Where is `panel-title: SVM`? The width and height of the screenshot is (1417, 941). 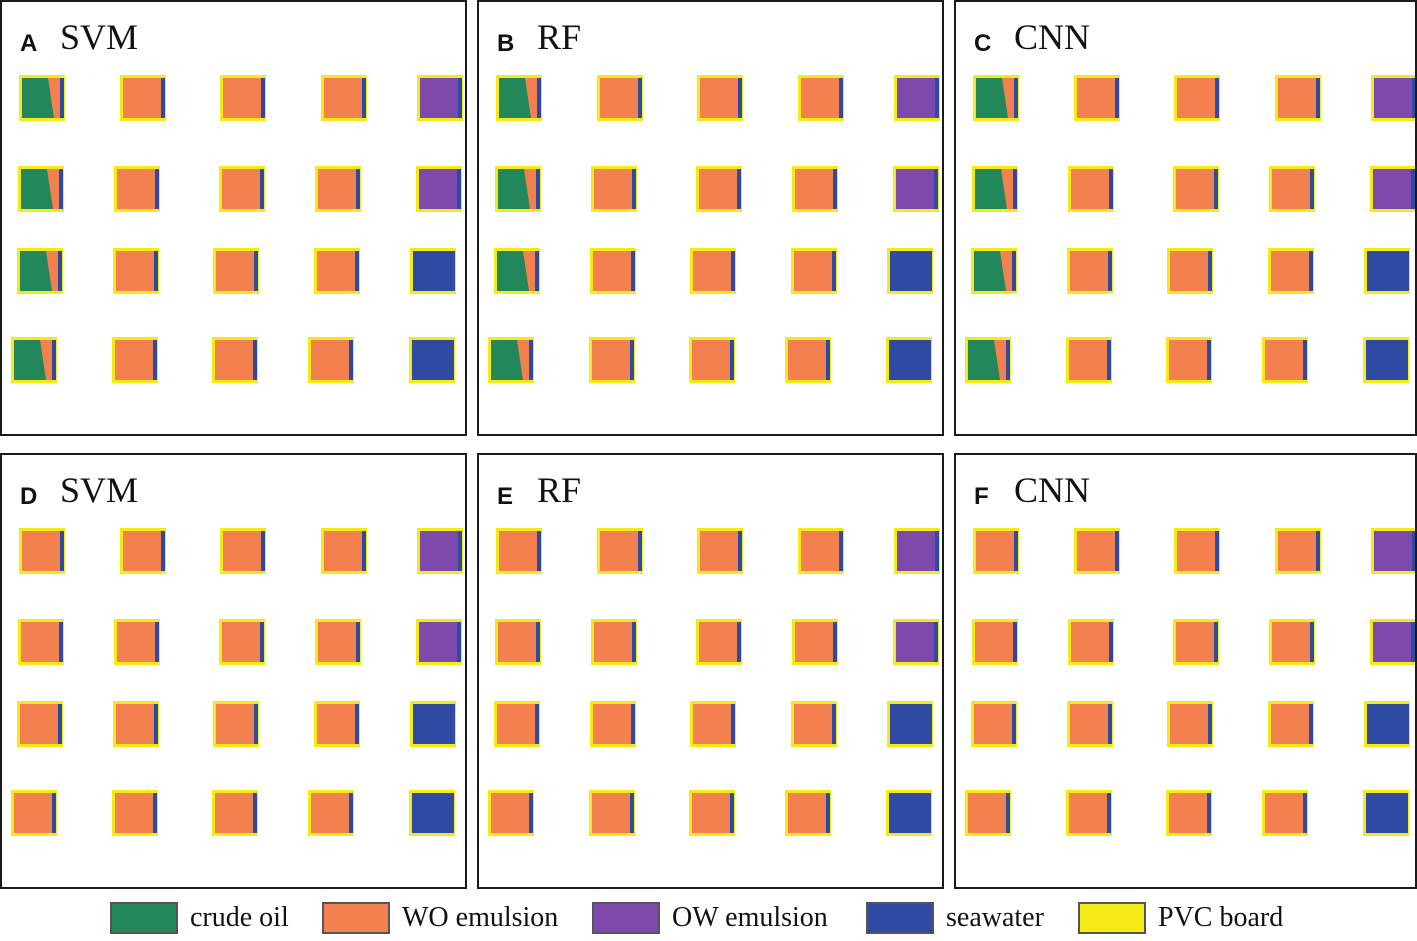
panel-title: SVM is located at coordinates (99, 37).